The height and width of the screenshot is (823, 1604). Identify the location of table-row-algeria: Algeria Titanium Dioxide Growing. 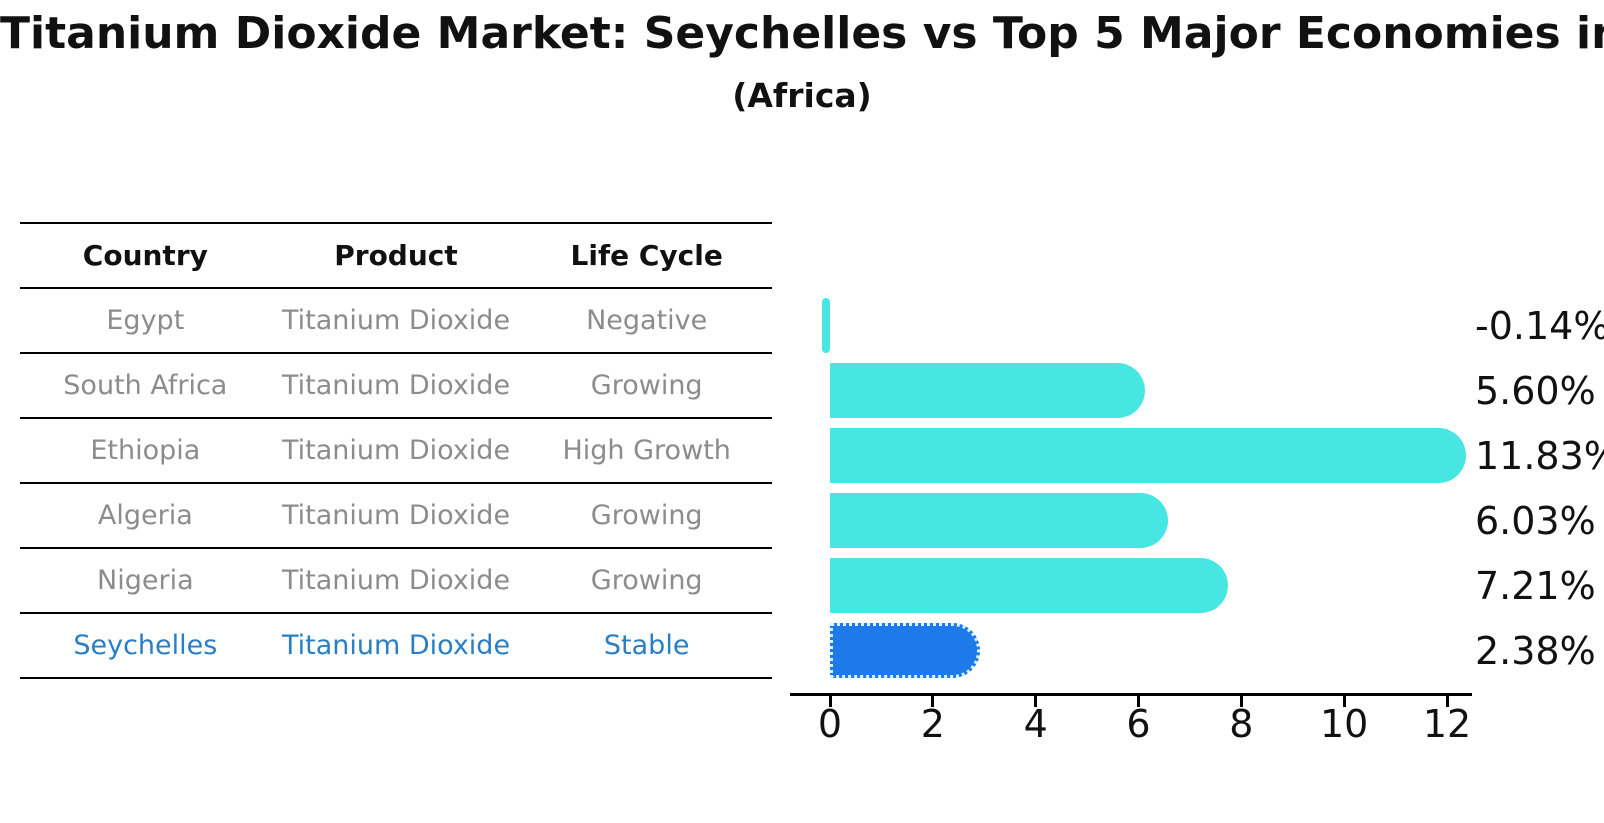
(396, 516).